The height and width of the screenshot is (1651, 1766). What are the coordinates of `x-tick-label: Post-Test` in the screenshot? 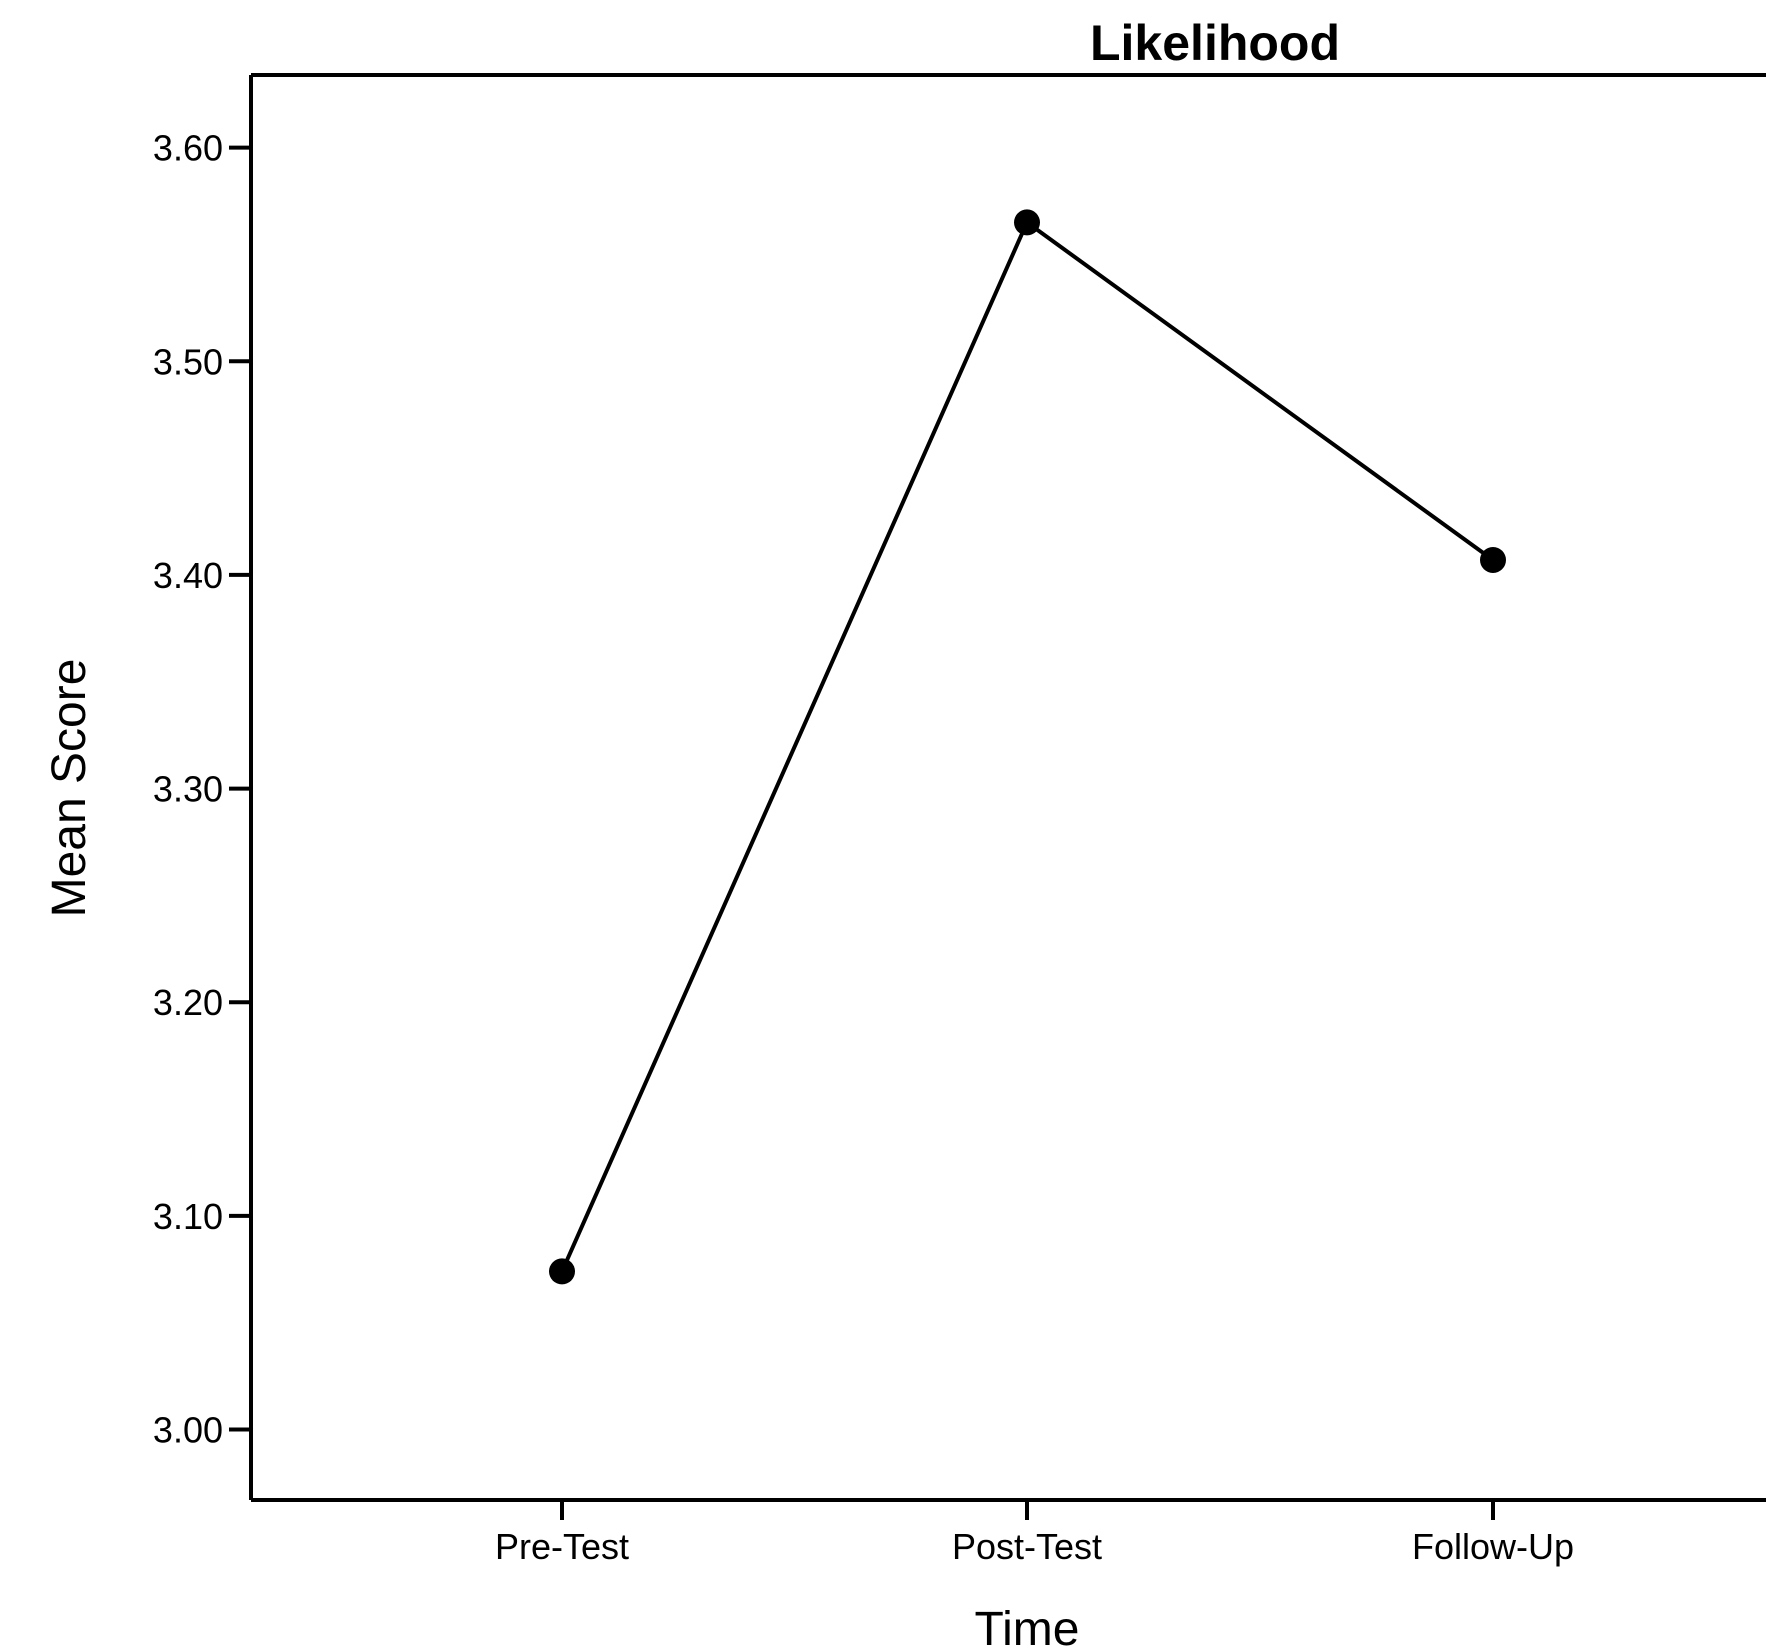 It's located at (1027, 1546).